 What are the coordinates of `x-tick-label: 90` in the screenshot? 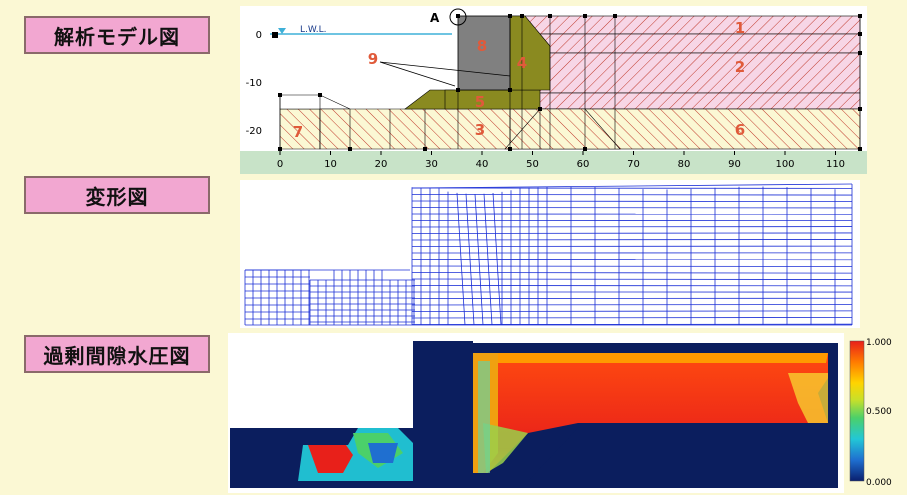 It's located at (734, 164).